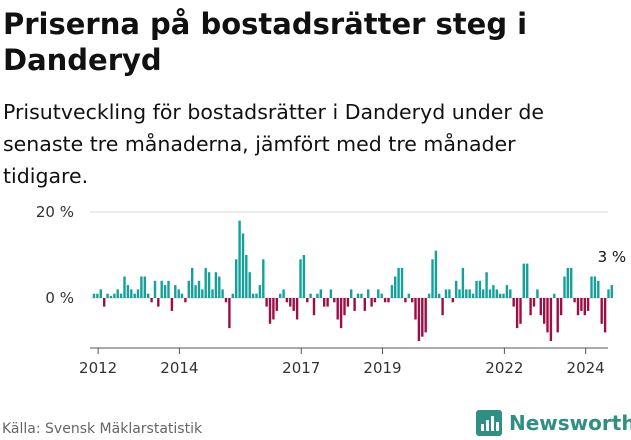  What do you see at coordinates (504, 368) in the screenshot?
I see `x-tick-label: 2022` at bounding box center [504, 368].